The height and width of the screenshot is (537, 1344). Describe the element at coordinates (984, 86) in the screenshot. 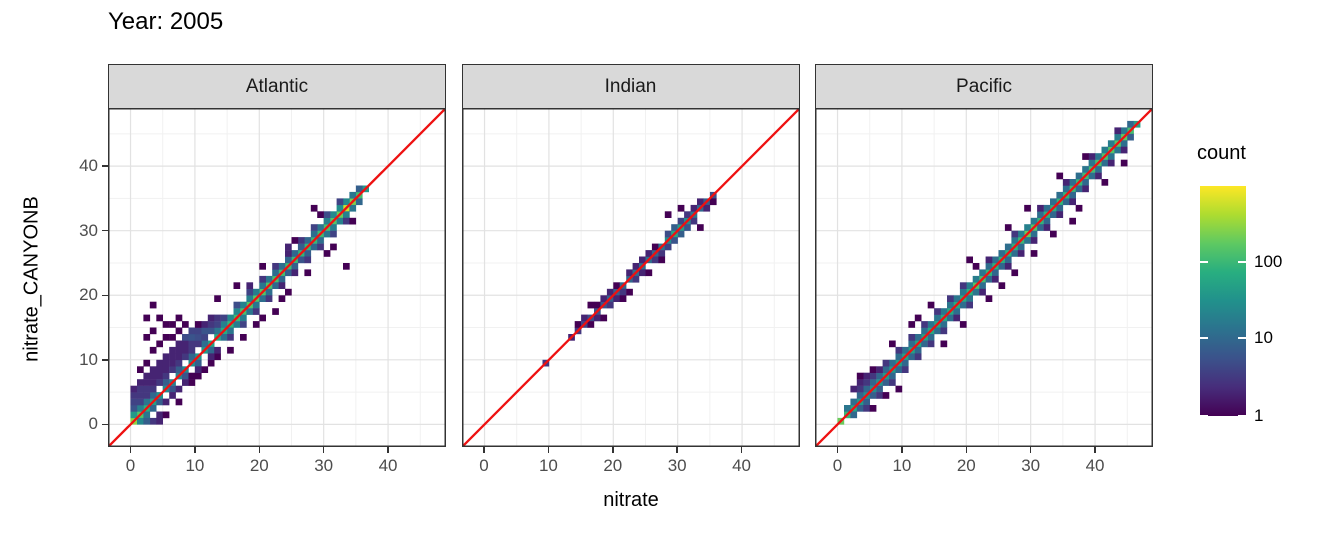

I see `facet-strip-pacific: Pacific` at that location.